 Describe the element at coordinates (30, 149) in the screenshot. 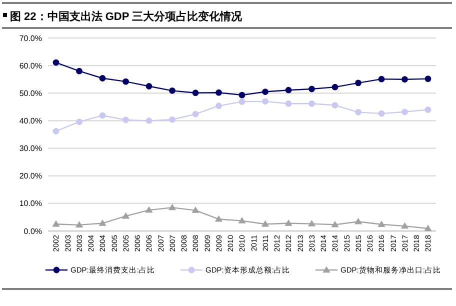

I see `y-tick-label: 30.0%` at that location.